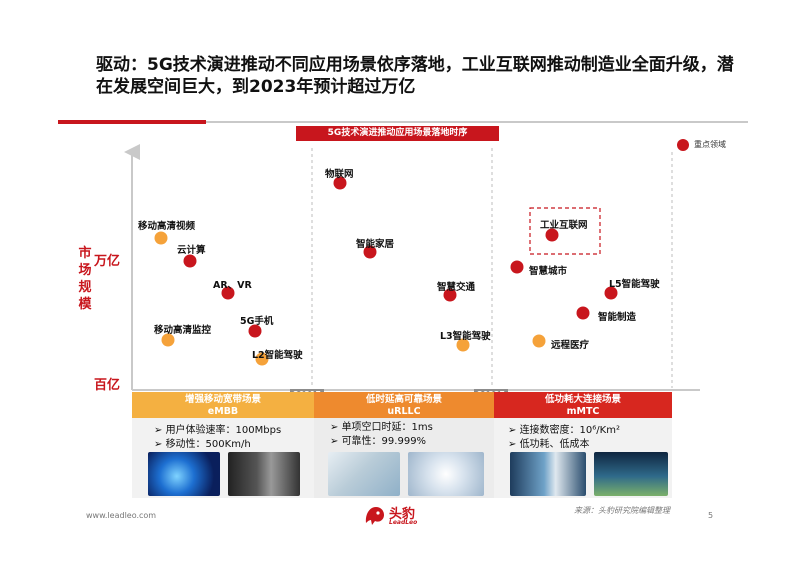  I want to click on point-label-6: 物联网, so click(339, 174).